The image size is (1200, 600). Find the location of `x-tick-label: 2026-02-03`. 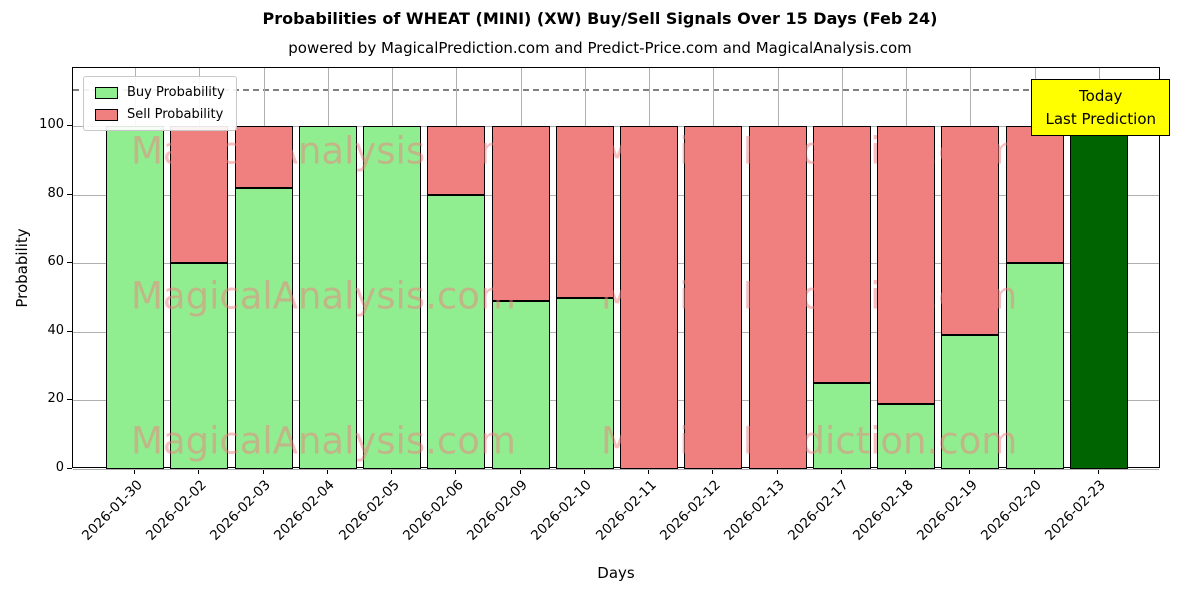

x-tick-label: 2026-02-03 is located at coordinates (240, 510).